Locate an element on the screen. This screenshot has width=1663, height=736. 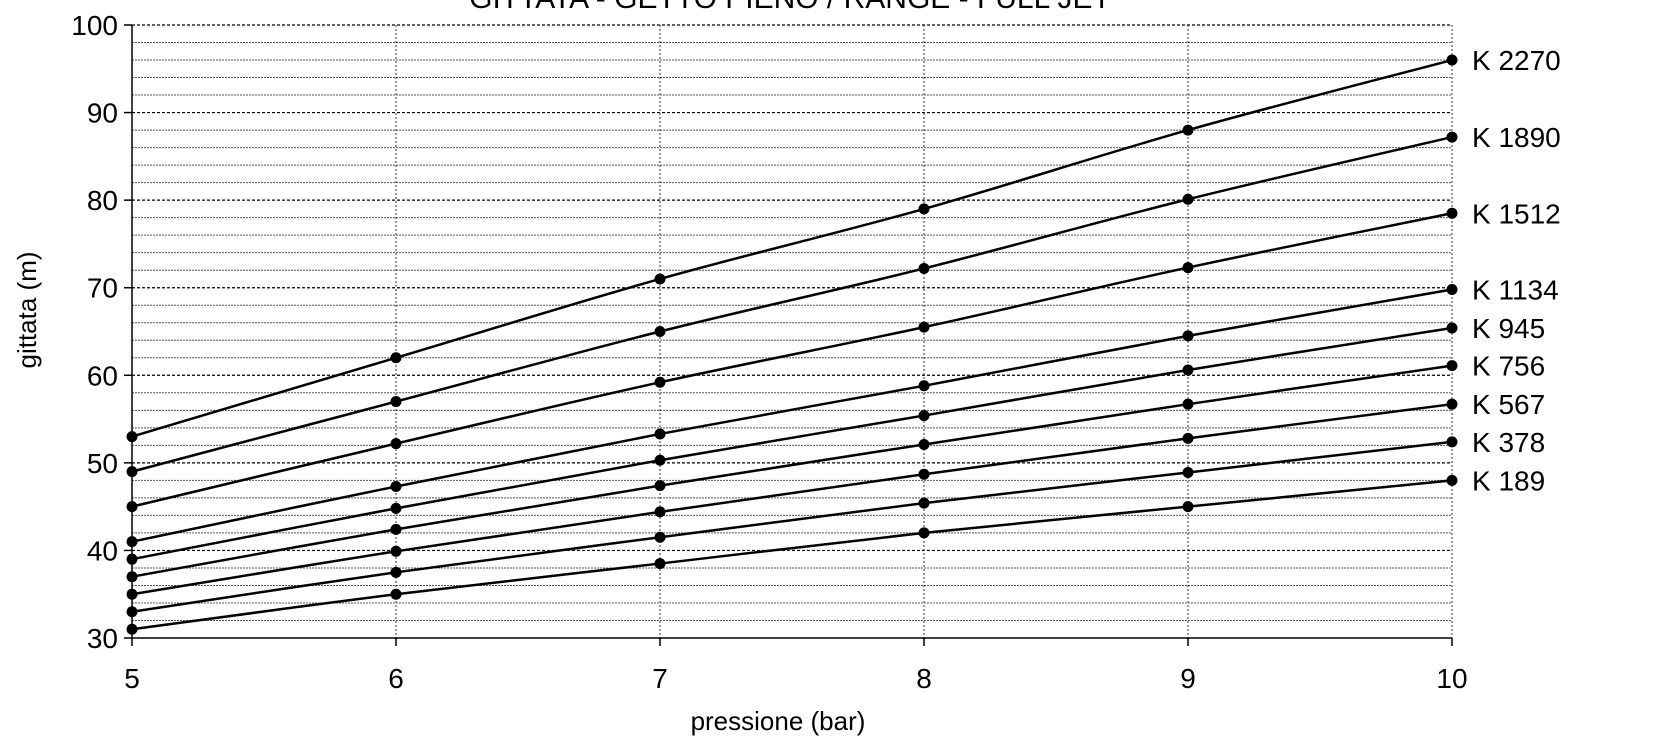
series-label: K 756 is located at coordinates (1508, 366).